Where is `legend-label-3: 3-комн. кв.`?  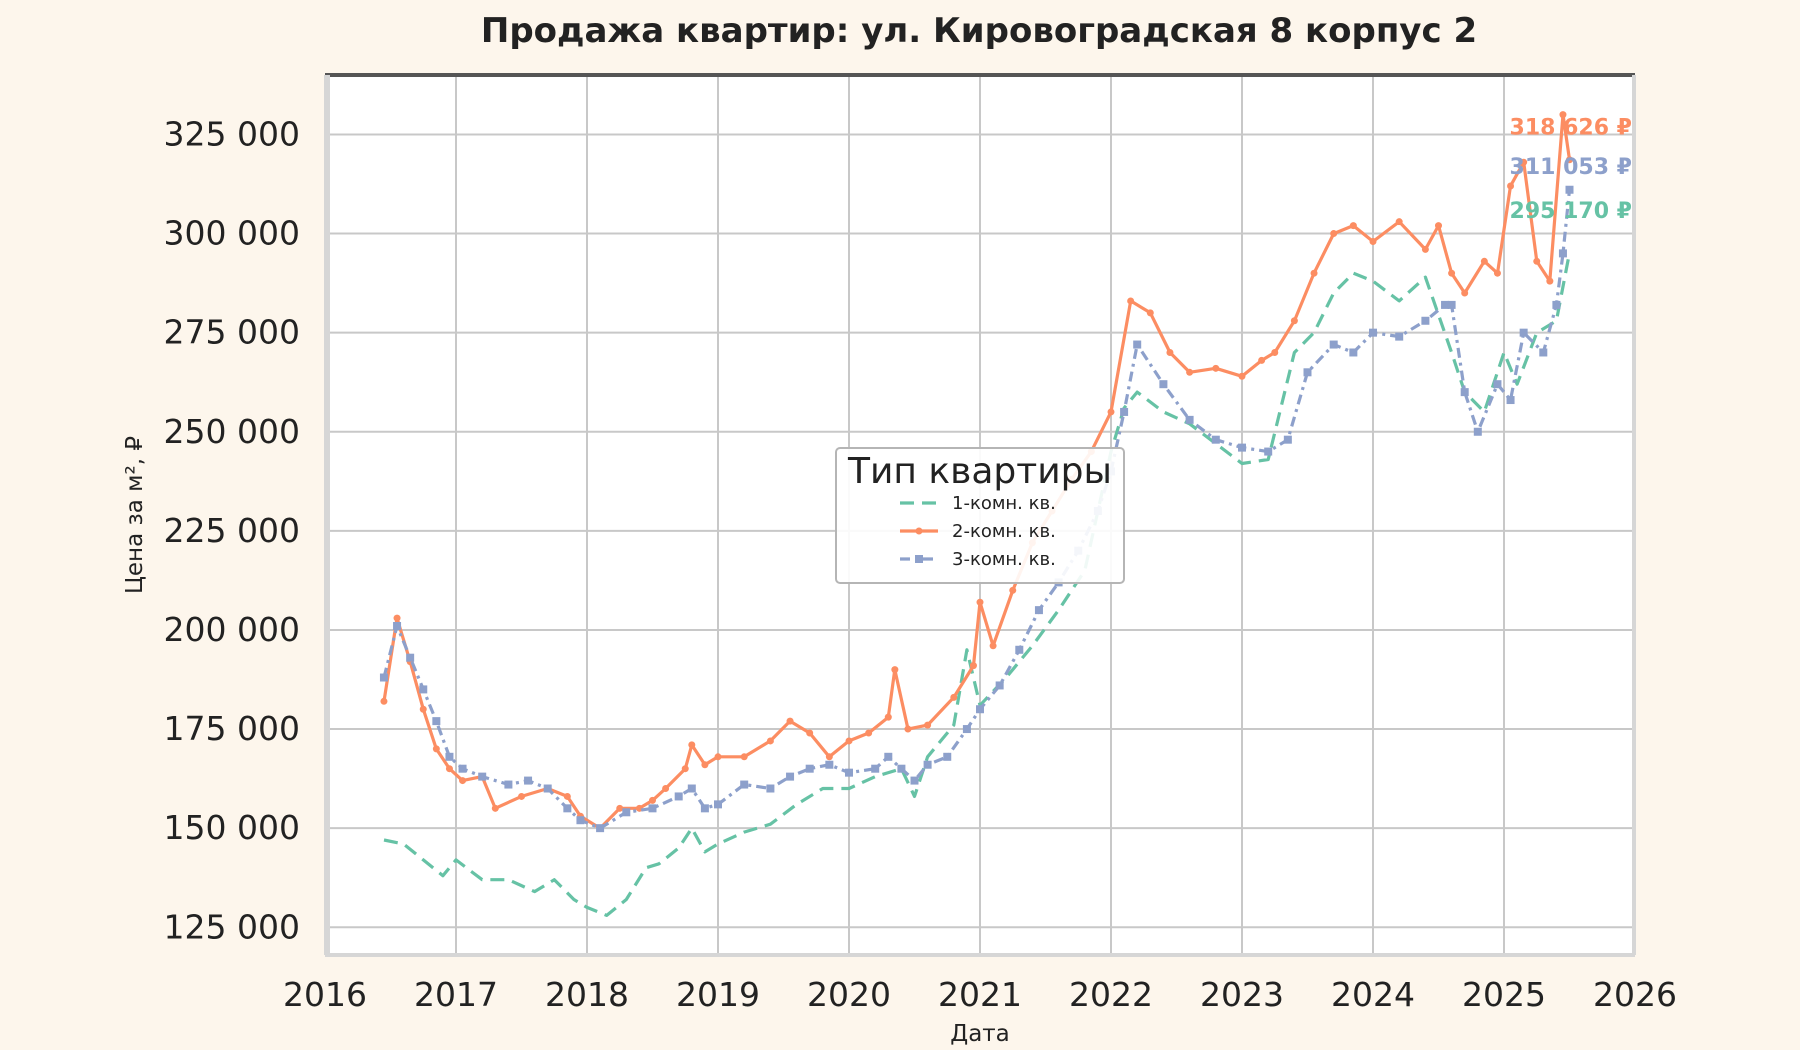 legend-label-3: 3-комн. кв. is located at coordinates (1004, 559).